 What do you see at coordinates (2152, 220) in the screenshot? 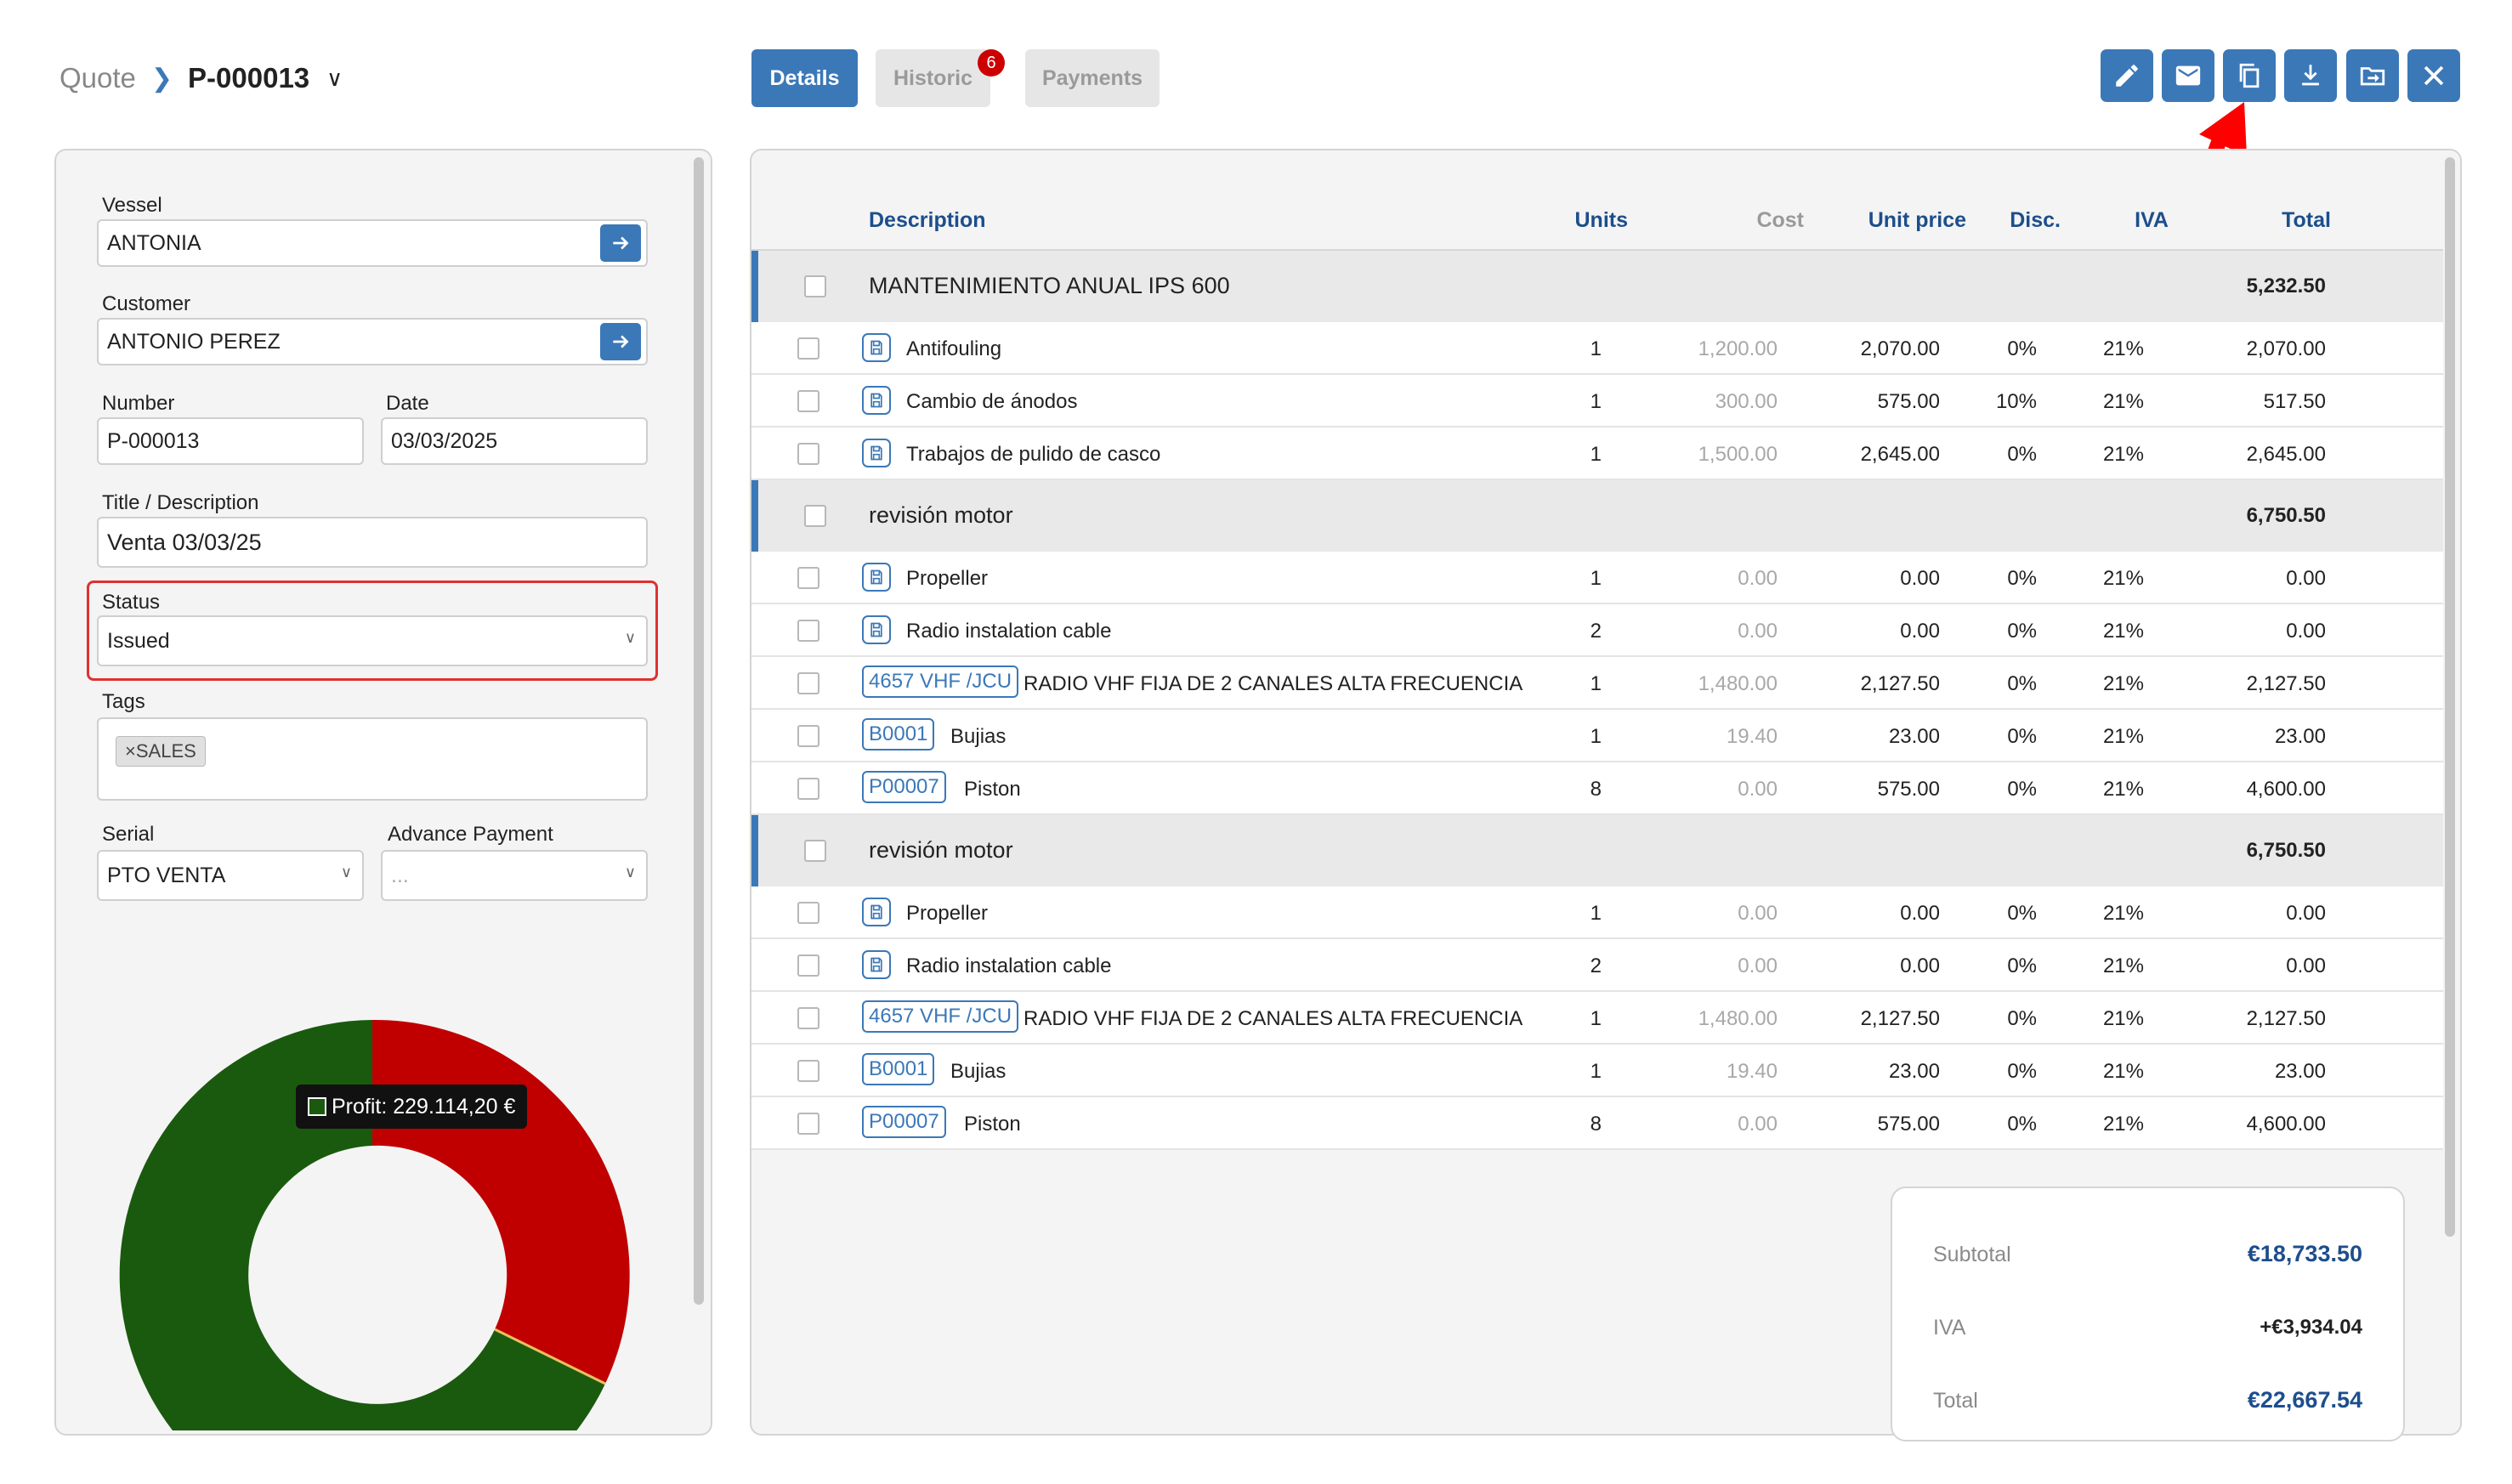
I see `header-iva: IVA` at bounding box center [2152, 220].